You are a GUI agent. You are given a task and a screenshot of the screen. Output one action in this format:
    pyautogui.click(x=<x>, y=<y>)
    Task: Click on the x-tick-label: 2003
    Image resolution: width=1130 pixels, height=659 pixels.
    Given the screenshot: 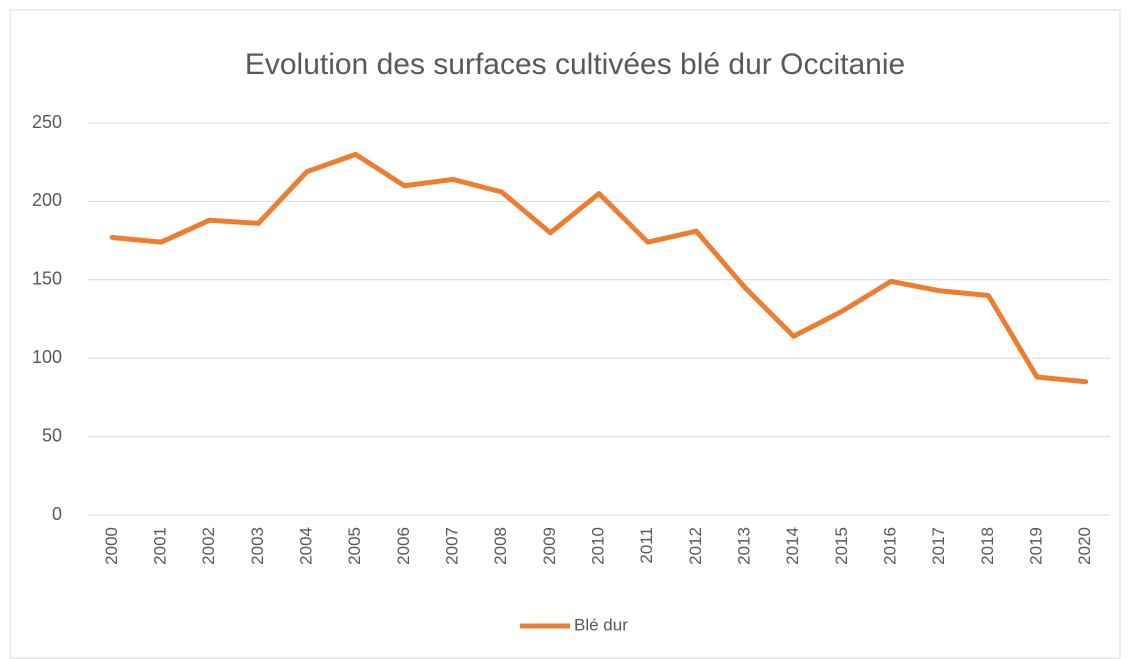 What is the action you would take?
    pyautogui.click(x=257, y=546)
    